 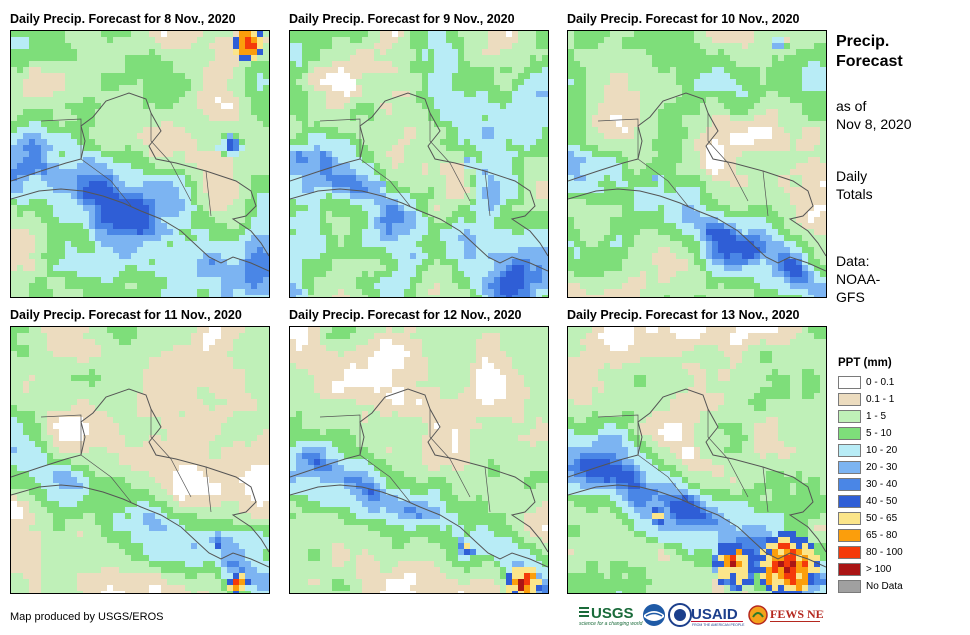 I want to click on panel-title: Daily Precip. Forecast for 9 Nov., 2020, so click(x=402, y=19).